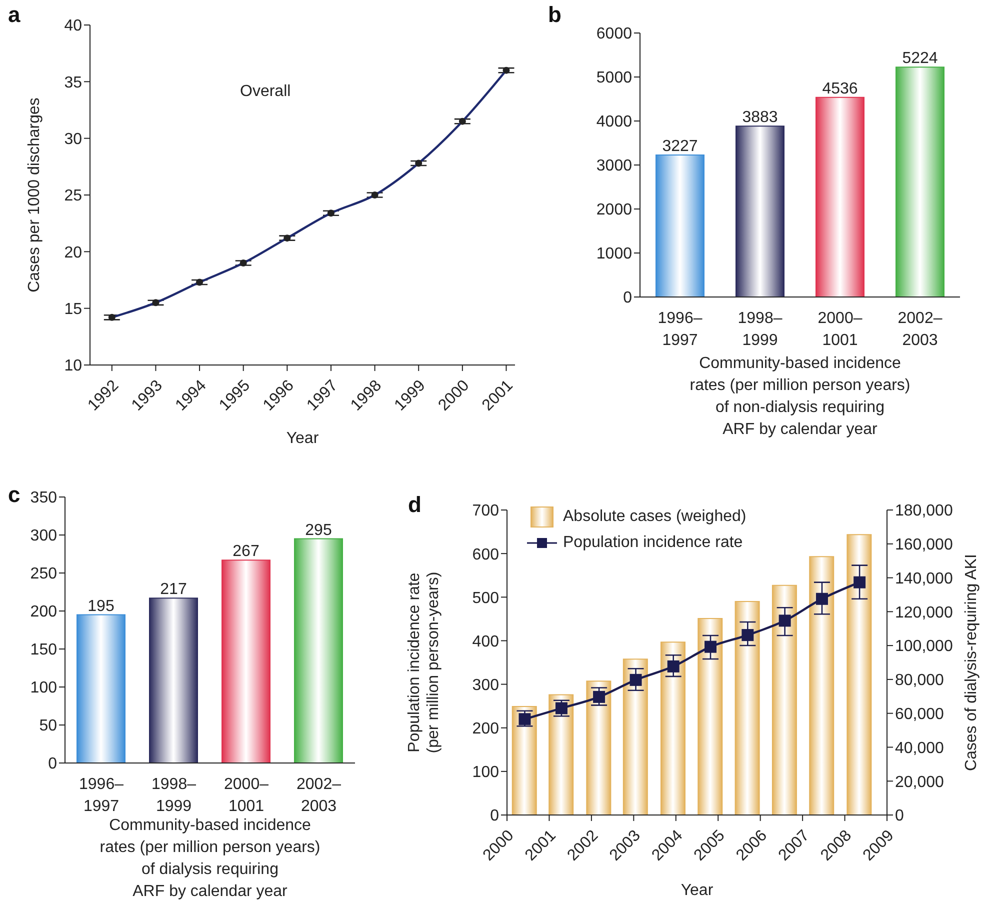  Describe the element at coordinates (415, 505) in the screenshot. I see `chart-title: d` at that location.